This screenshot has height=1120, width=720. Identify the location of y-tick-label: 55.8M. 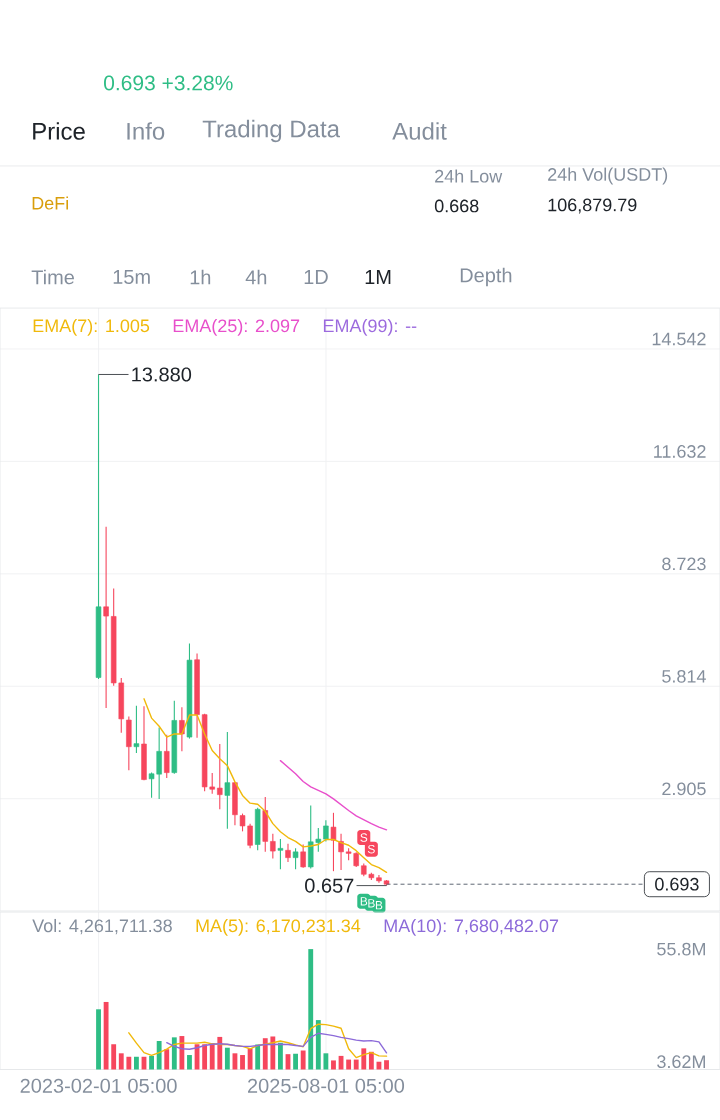
(681, 949).